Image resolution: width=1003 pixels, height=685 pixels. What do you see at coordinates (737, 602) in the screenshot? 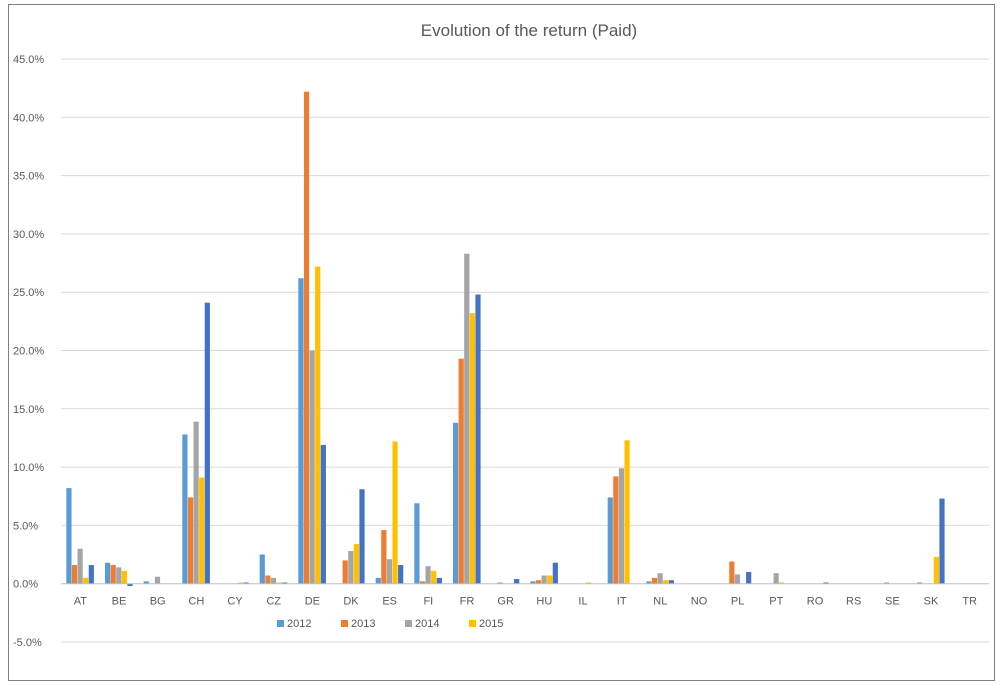
I see `x-tick-label: PL` at bounding box center [737, 602].